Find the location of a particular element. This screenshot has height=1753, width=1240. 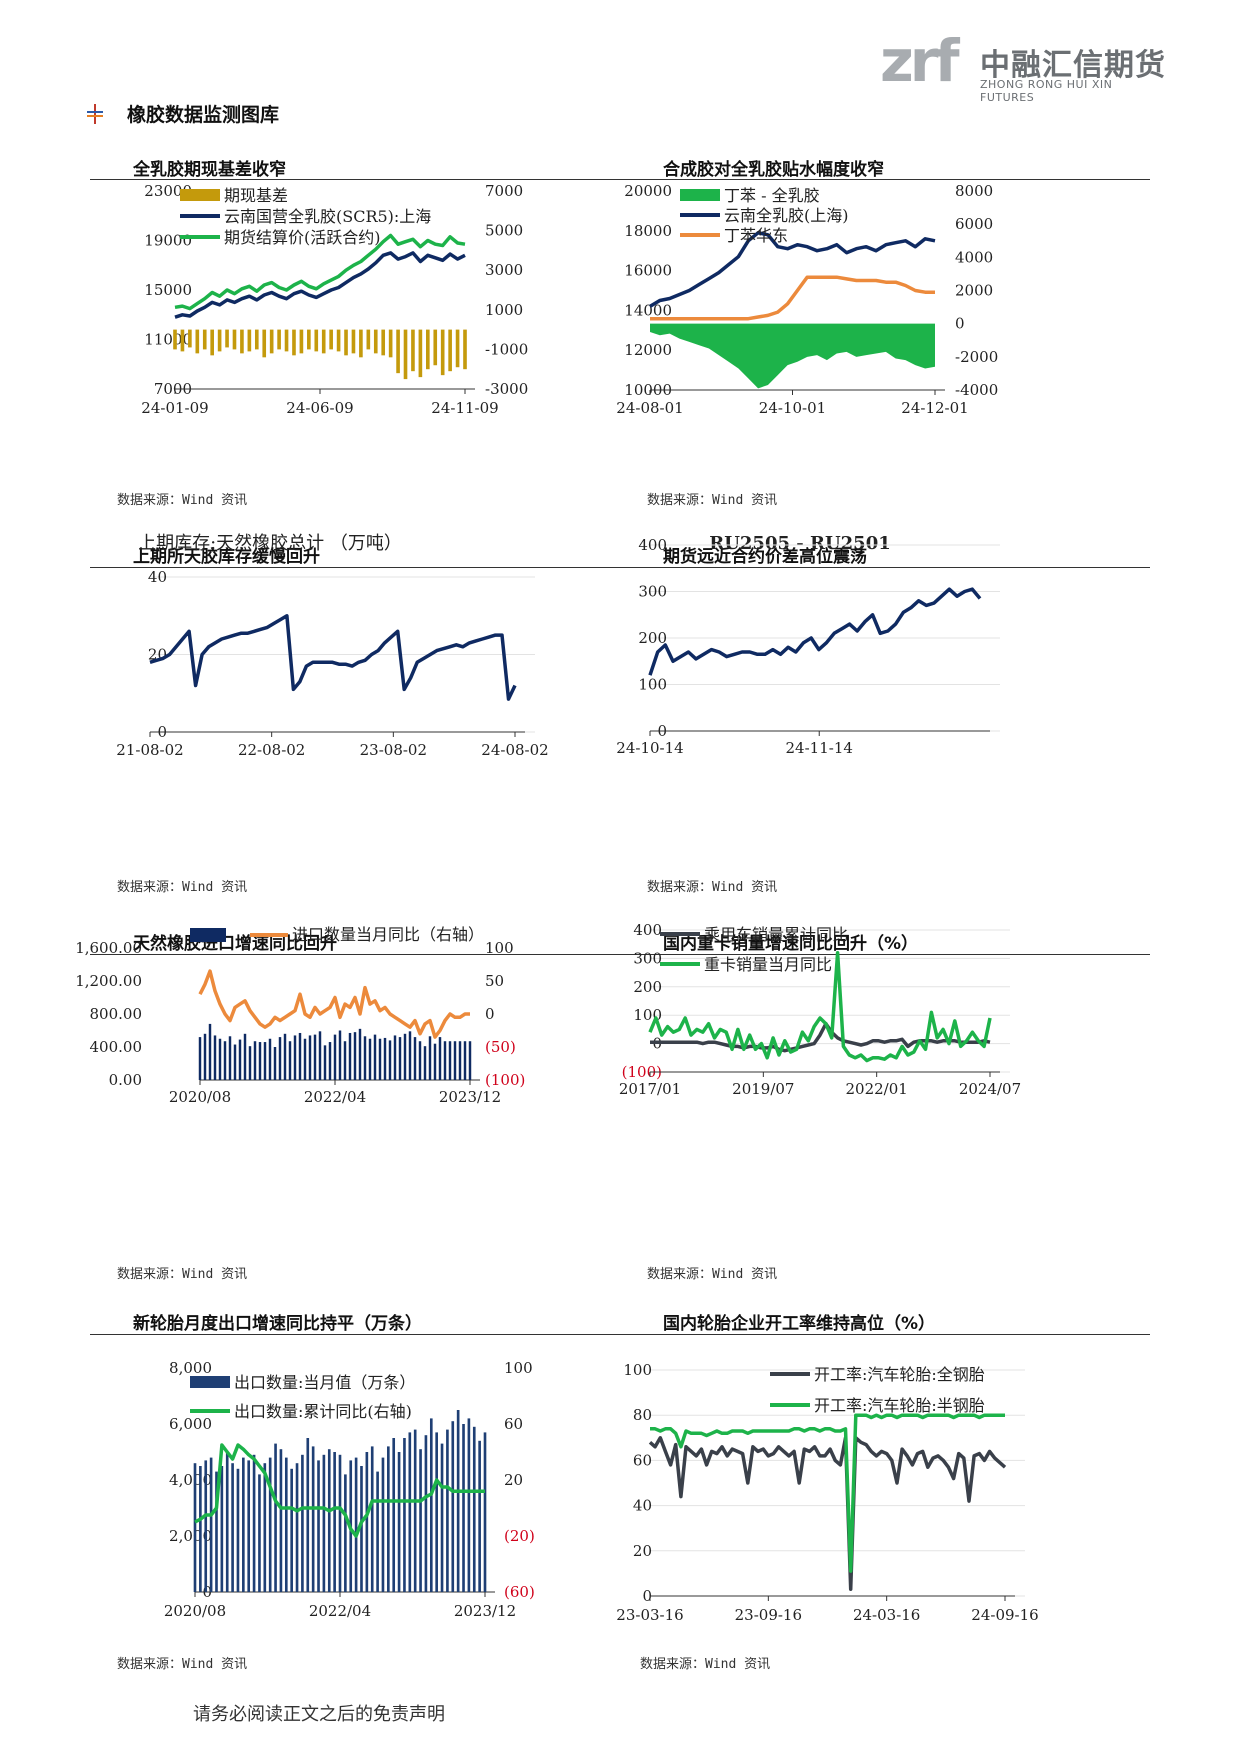

x-tick-label: 24-11-09 is located at coordinates (464, 408).